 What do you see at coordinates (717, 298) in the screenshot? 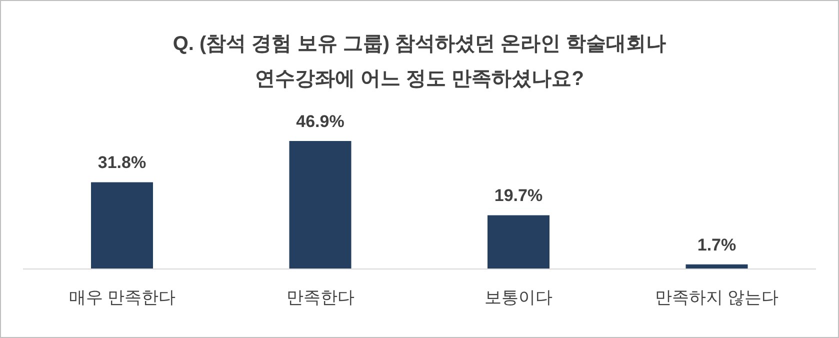
I see `x-tick-label: 만족하지 않는다` at bounding box center [717, 298].